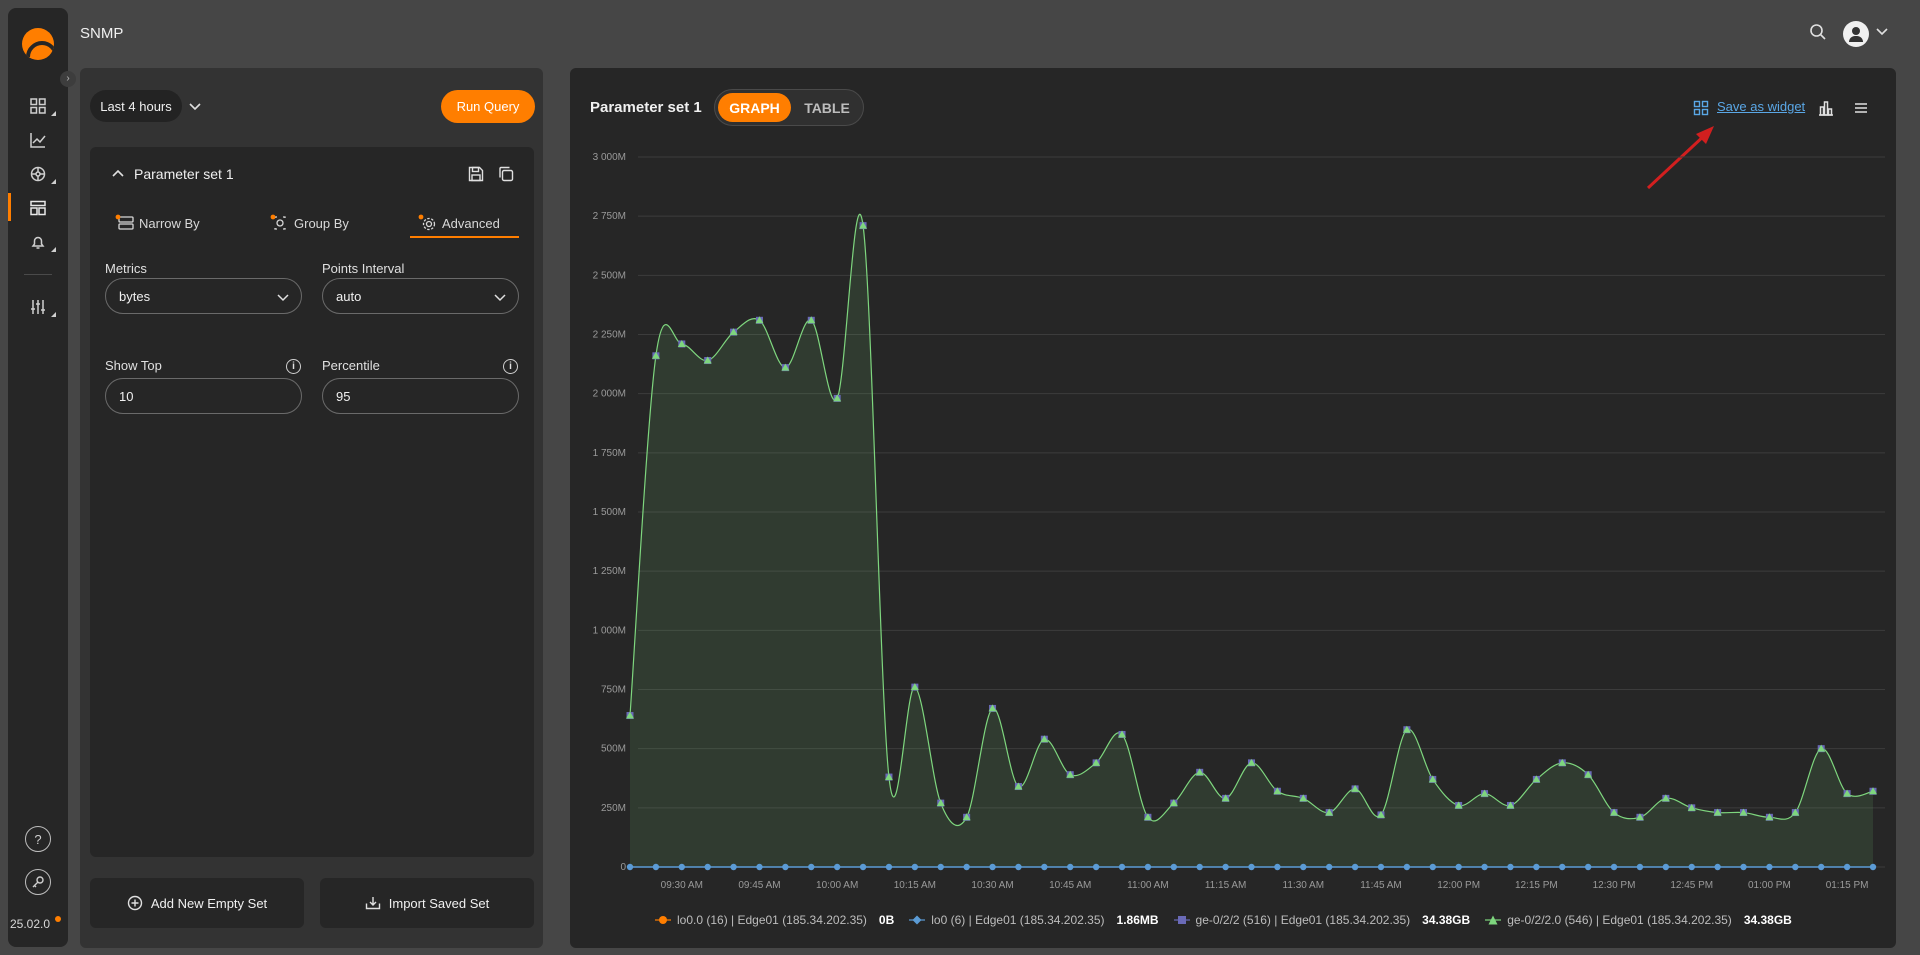 This screenshot has width=1920, height=955. Describe the element at coordinates (38, 839) in the screenshot. I see `help-icon: ?` at that location.